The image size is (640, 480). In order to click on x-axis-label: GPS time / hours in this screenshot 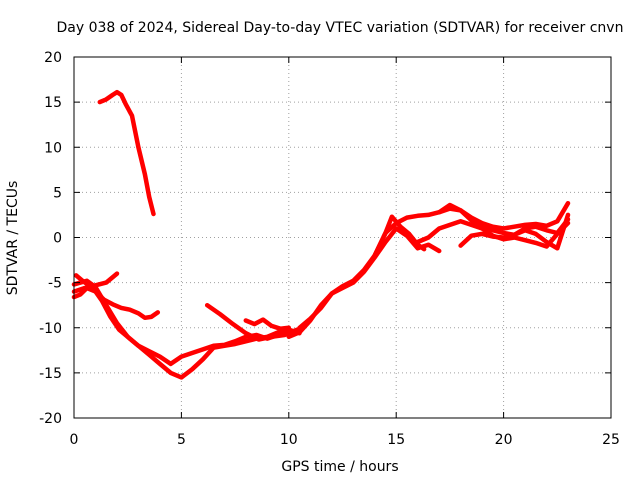, I will do `click(339, 467)`.